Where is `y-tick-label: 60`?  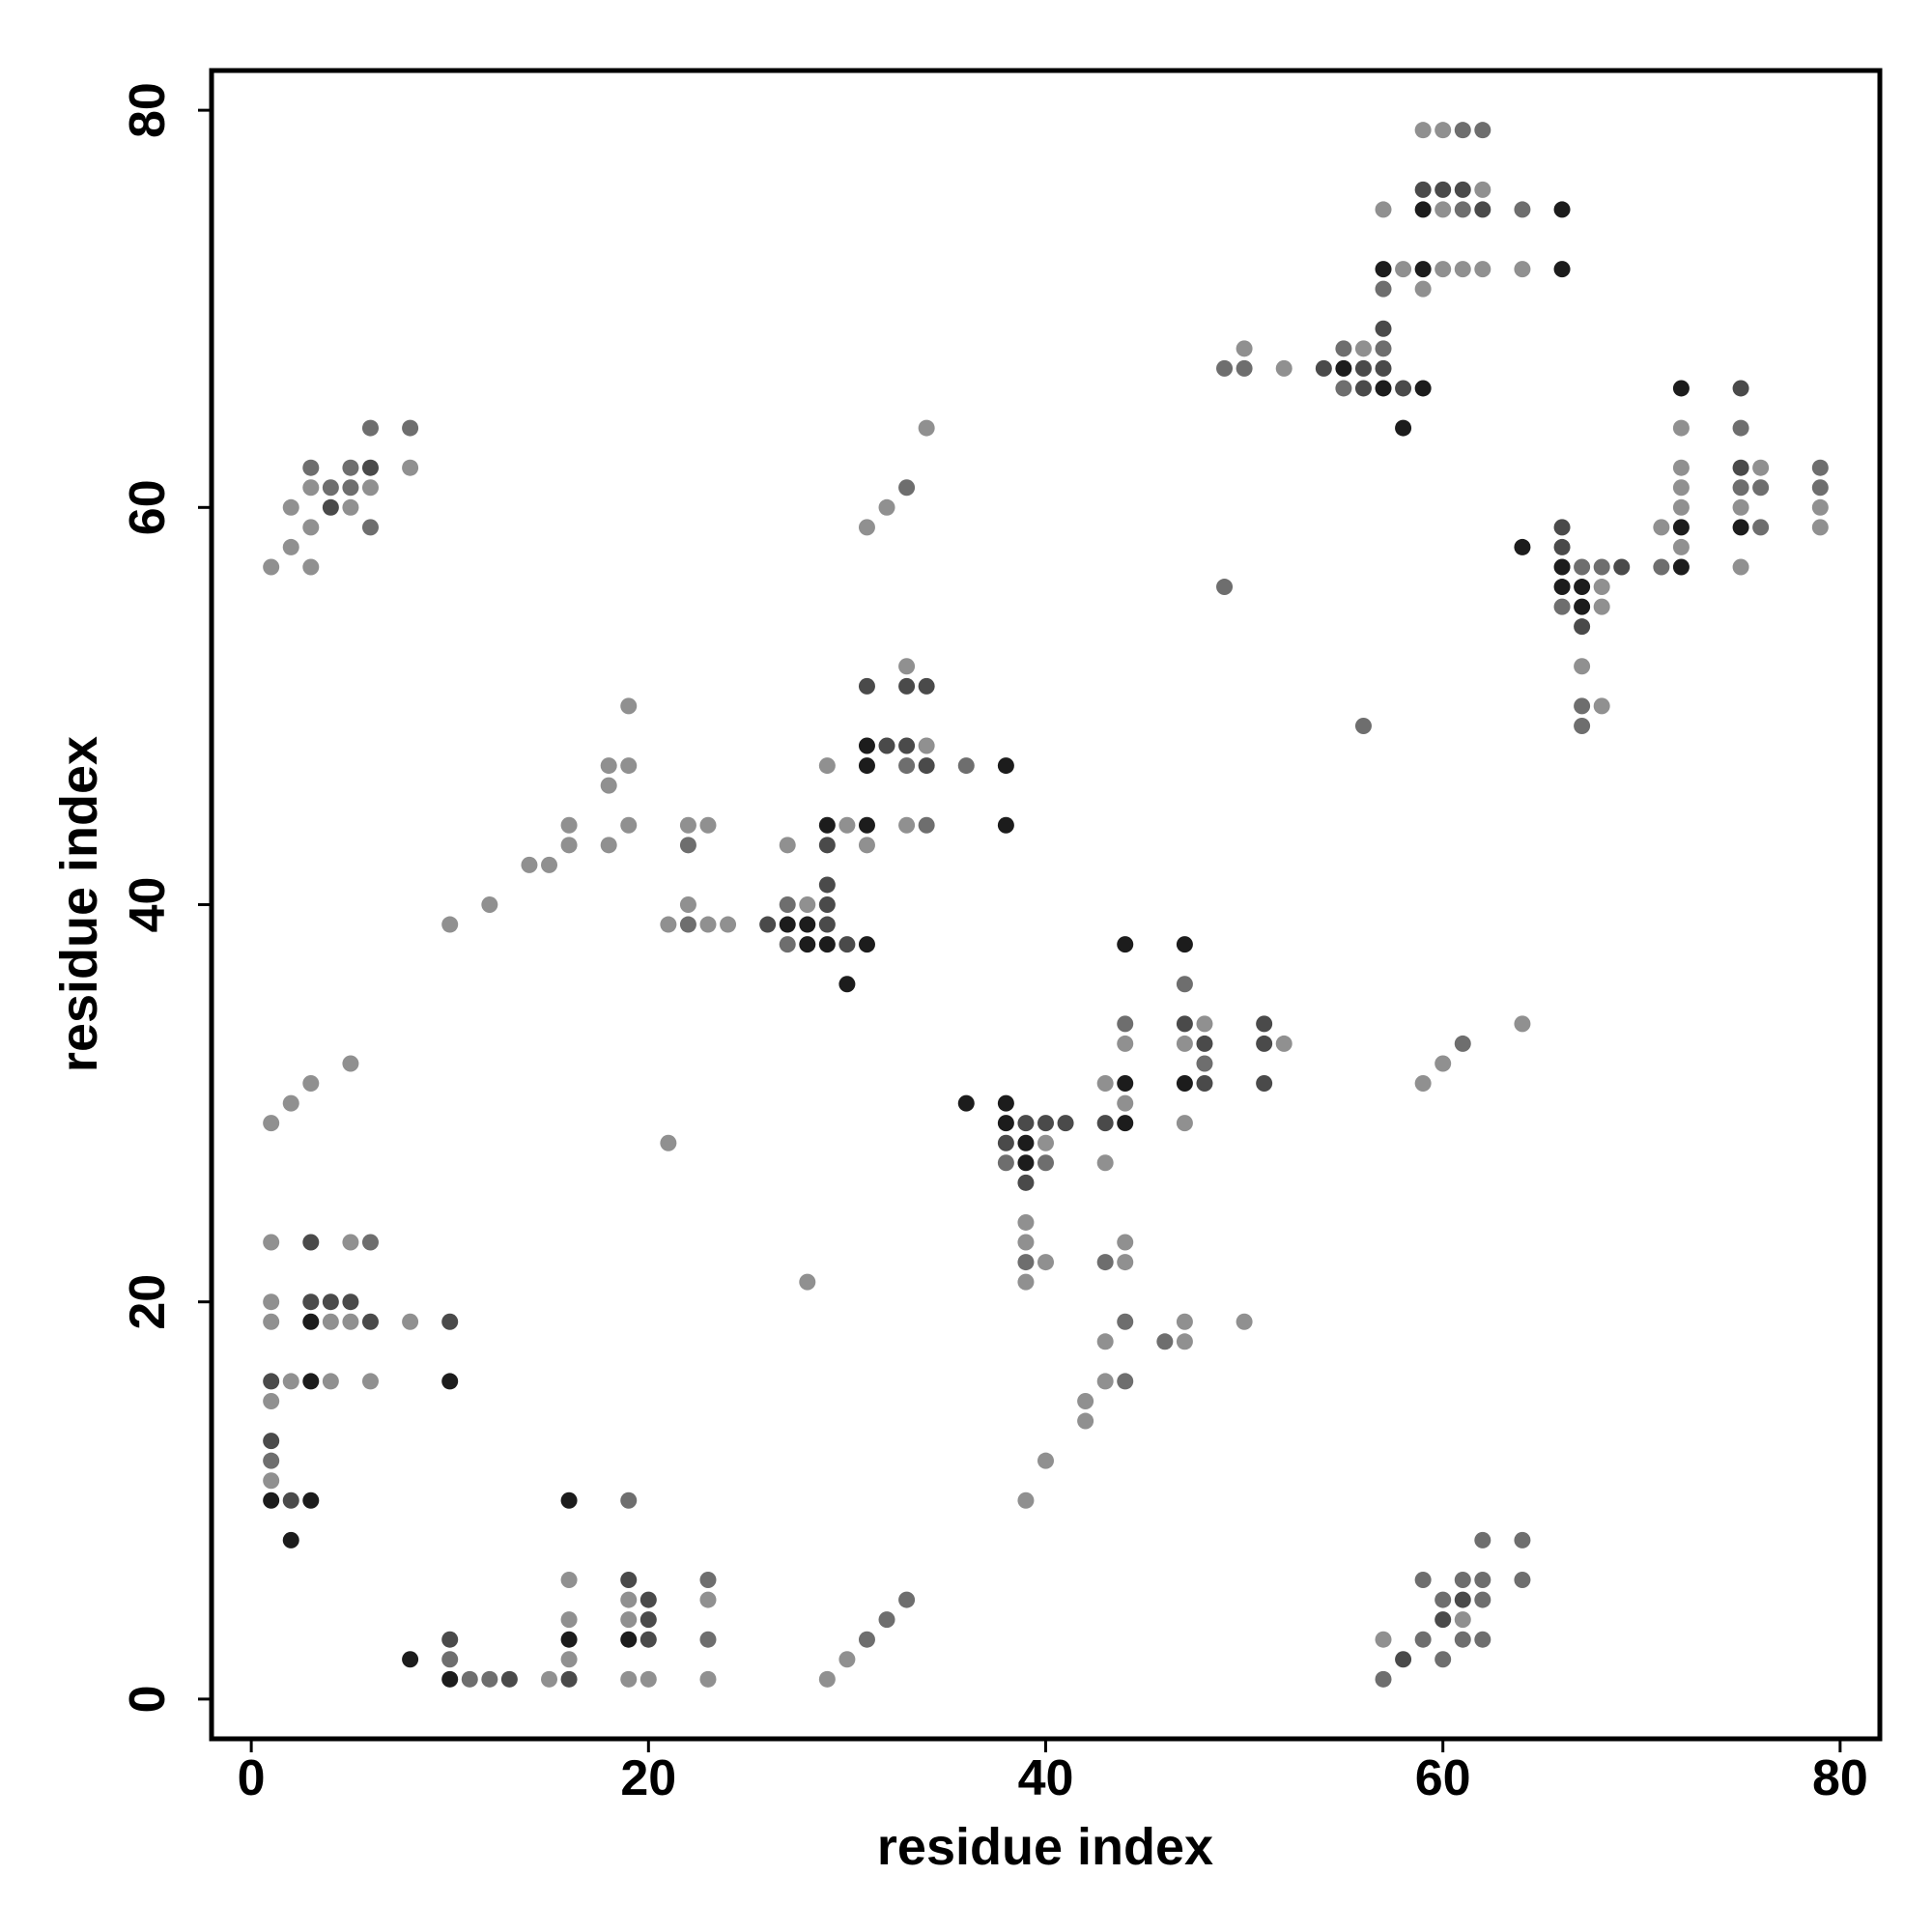
y-tick-label: 60 is located at coordinates (148, 507).